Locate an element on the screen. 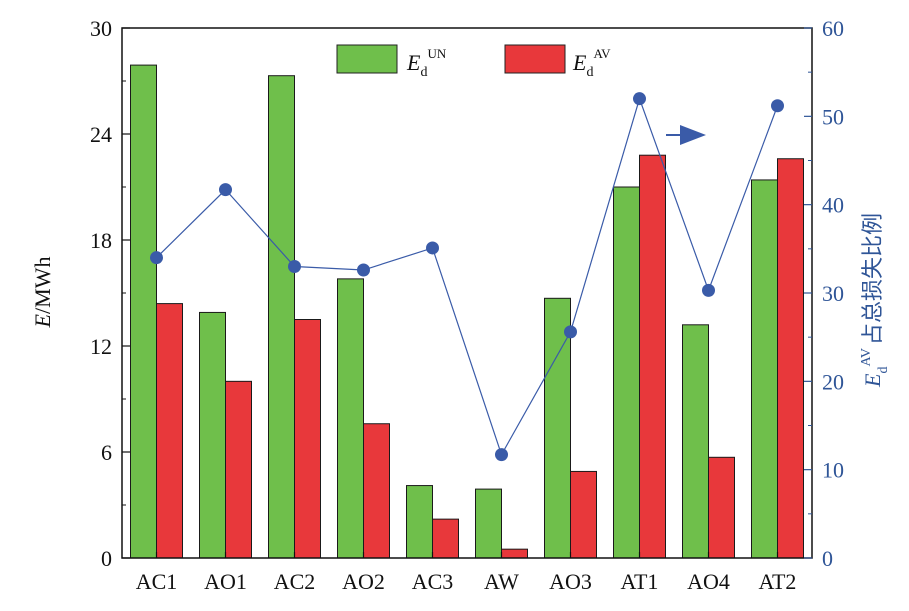 The width and height of the screenshot is (909, 611). x-tick-label: AC1 is located at coordinates (157, 581).